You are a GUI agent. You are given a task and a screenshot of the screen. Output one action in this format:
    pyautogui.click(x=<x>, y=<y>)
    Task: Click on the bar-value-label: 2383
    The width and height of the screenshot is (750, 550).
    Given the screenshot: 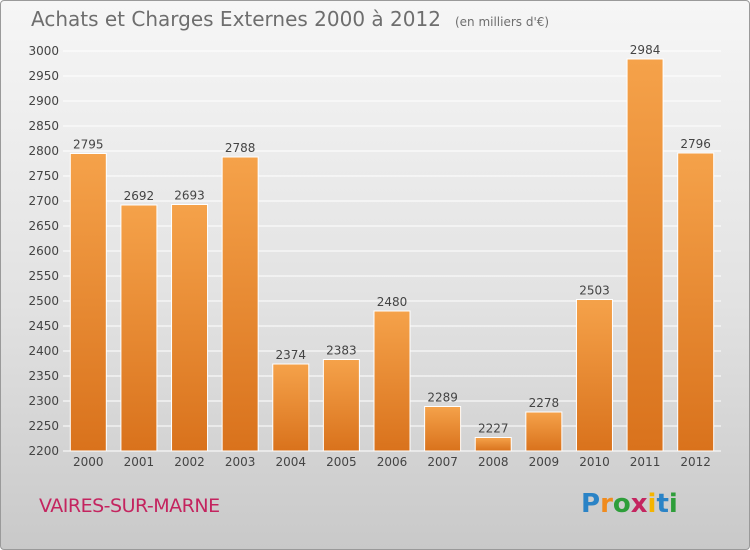 What is the action you would take?
    pyautogui.click(x=341, y=351)
    